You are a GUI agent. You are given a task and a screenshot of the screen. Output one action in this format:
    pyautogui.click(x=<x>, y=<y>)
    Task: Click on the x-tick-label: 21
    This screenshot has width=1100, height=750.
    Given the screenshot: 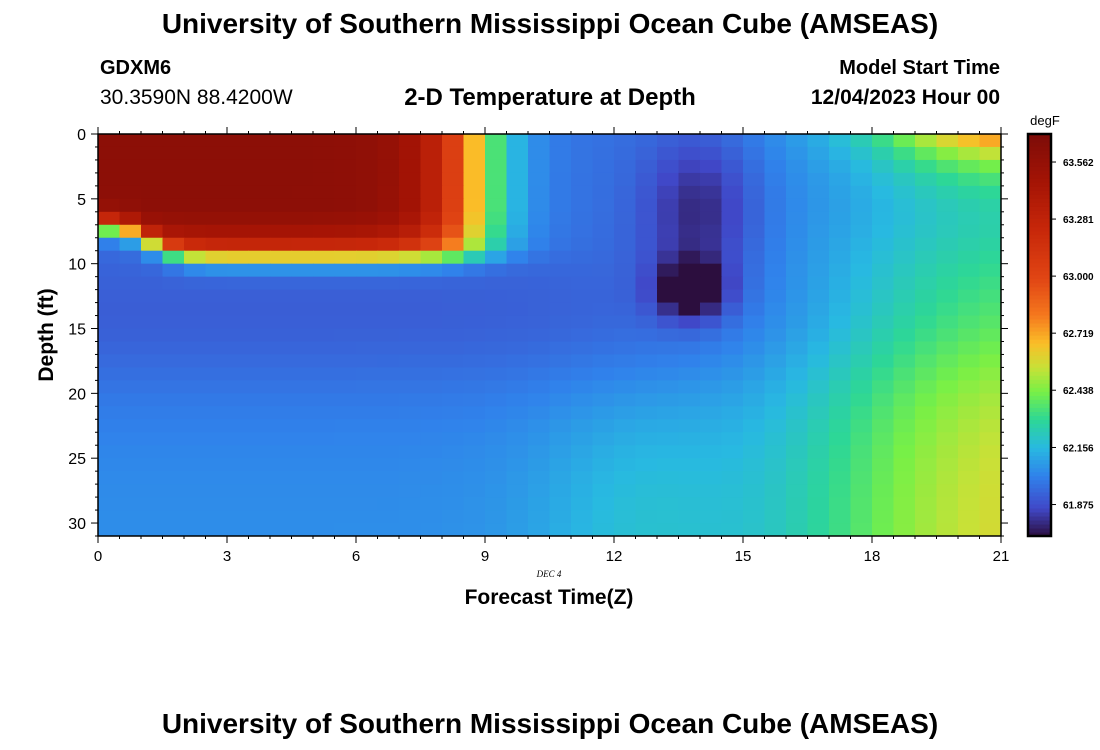 What is the action you would take?
    pyautogui.click(x=1001, y=556)
    